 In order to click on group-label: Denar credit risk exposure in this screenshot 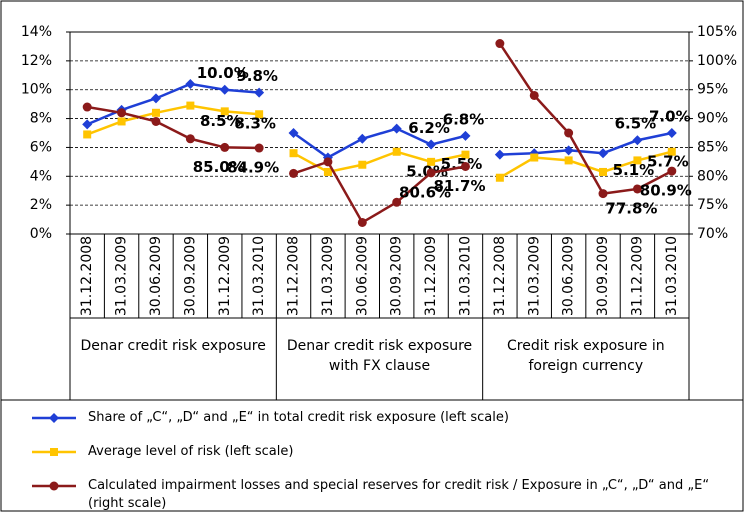, I will do `click(173, 346)`.